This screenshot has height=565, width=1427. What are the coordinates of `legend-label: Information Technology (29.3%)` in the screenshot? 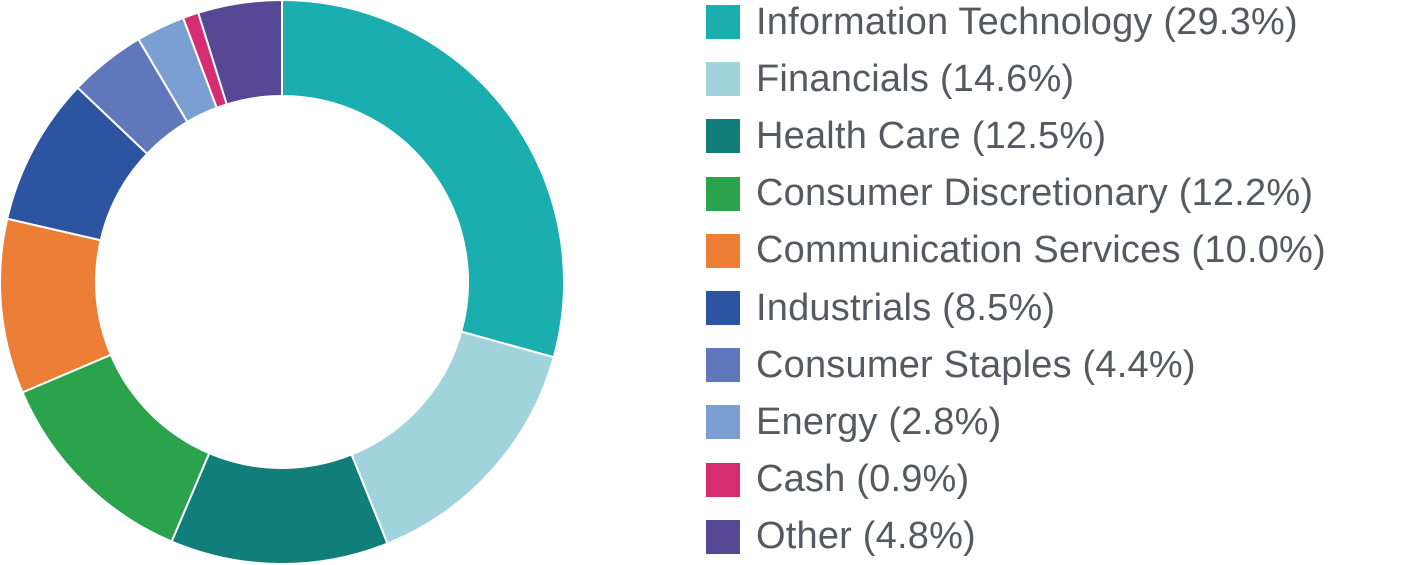 It's located at (1027, 21).